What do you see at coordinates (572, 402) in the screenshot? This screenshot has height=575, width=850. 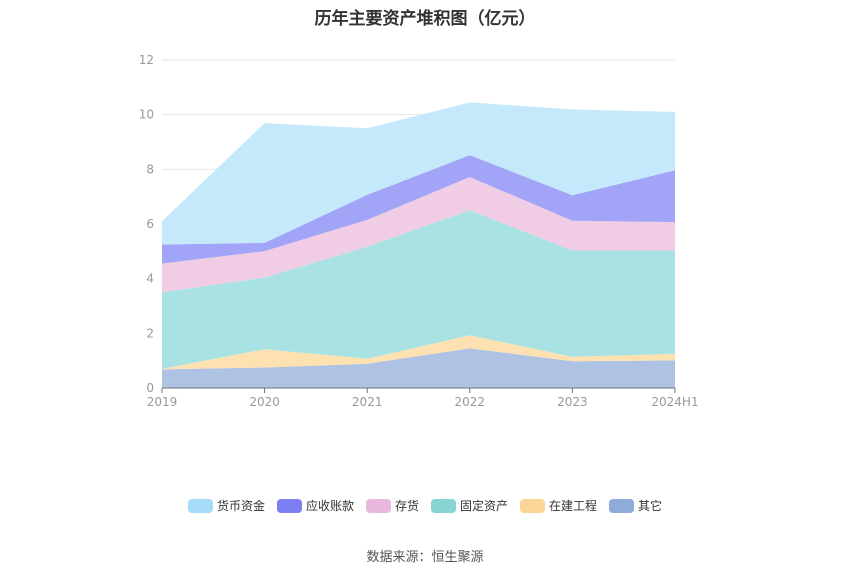 I see `x-tick-label: 2023` at bounding box center [572, 402].